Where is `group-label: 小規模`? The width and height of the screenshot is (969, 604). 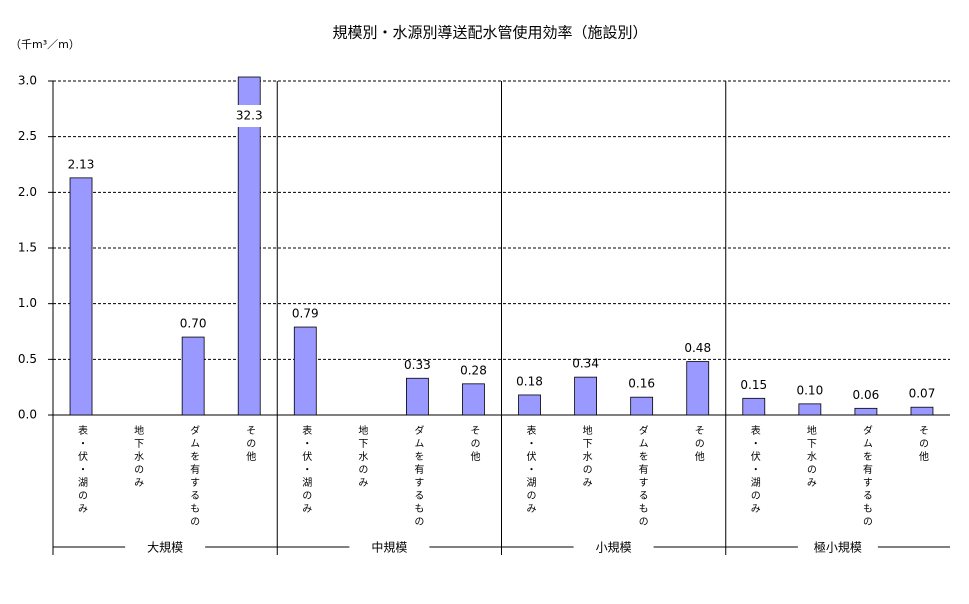 group-label: 小規模 is located at coordinates (614, 547).